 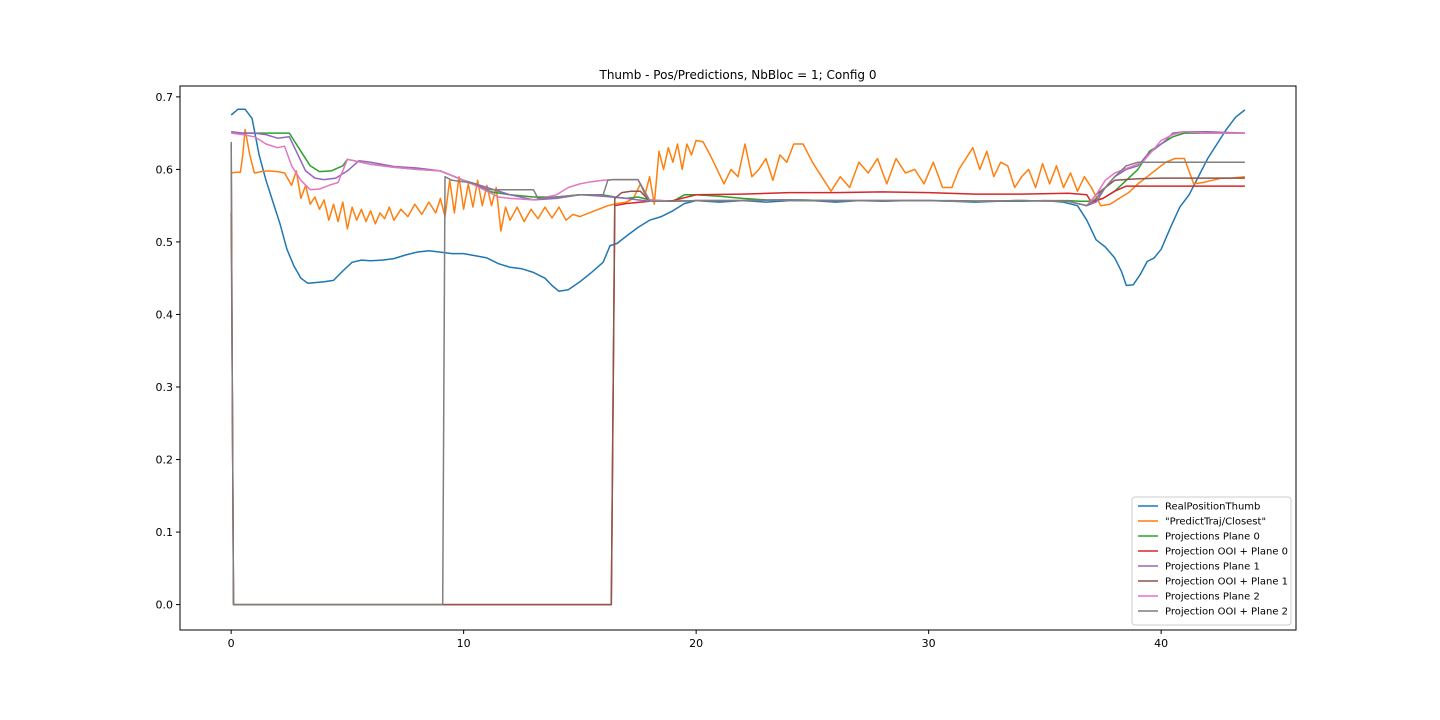 I want to click on y-tick-label: 0.3, so click(x=165, y=387).